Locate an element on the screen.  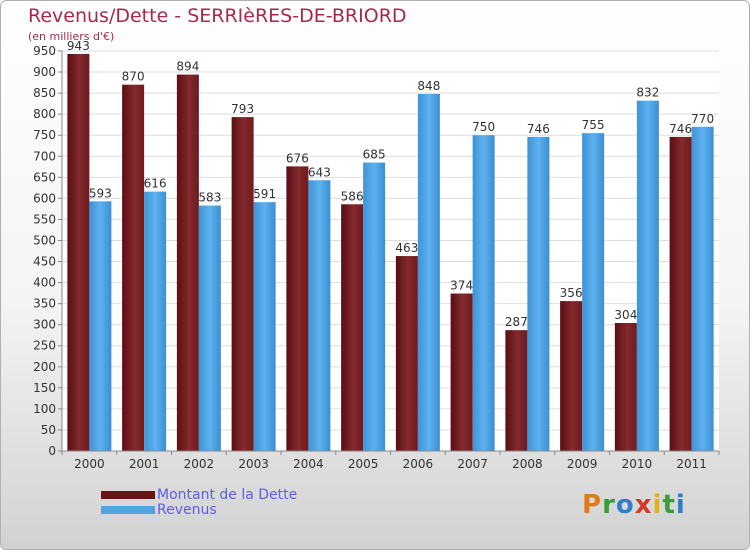
legend-swatch-revenus is located at coordinates (128, 509).